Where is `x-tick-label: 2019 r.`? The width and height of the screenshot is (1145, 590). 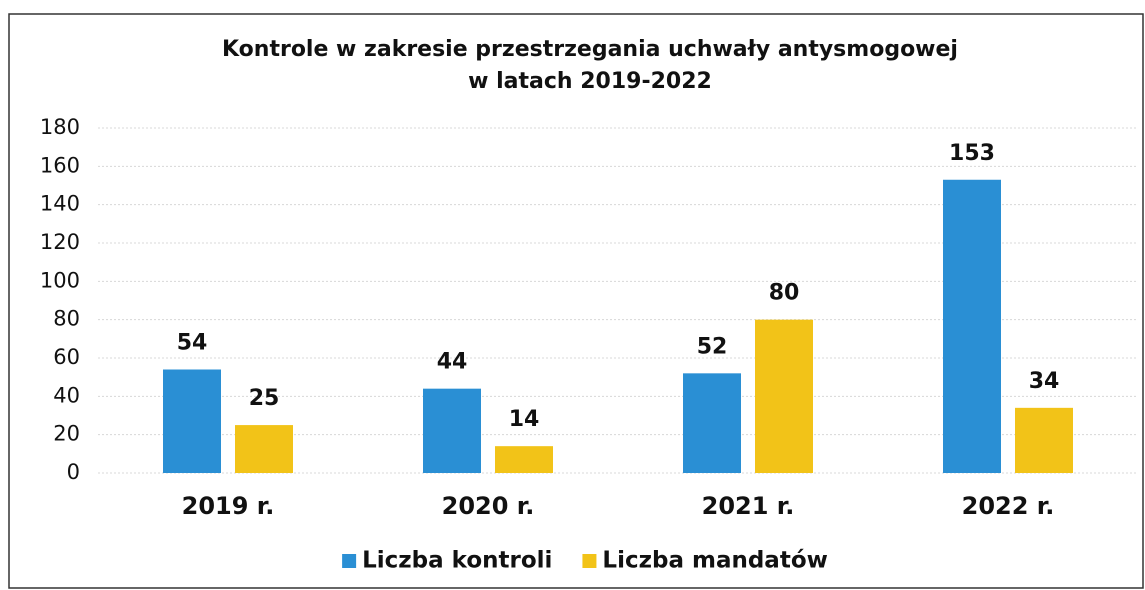
x-tick-label: 2019 r. is located at coordinates (228, 506).